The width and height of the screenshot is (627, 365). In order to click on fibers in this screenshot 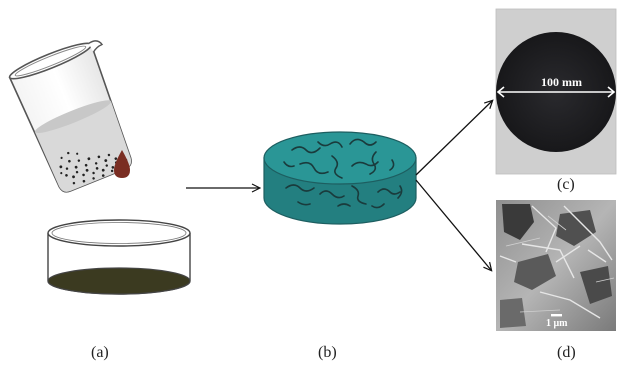, I will do `click(343, 173)`.